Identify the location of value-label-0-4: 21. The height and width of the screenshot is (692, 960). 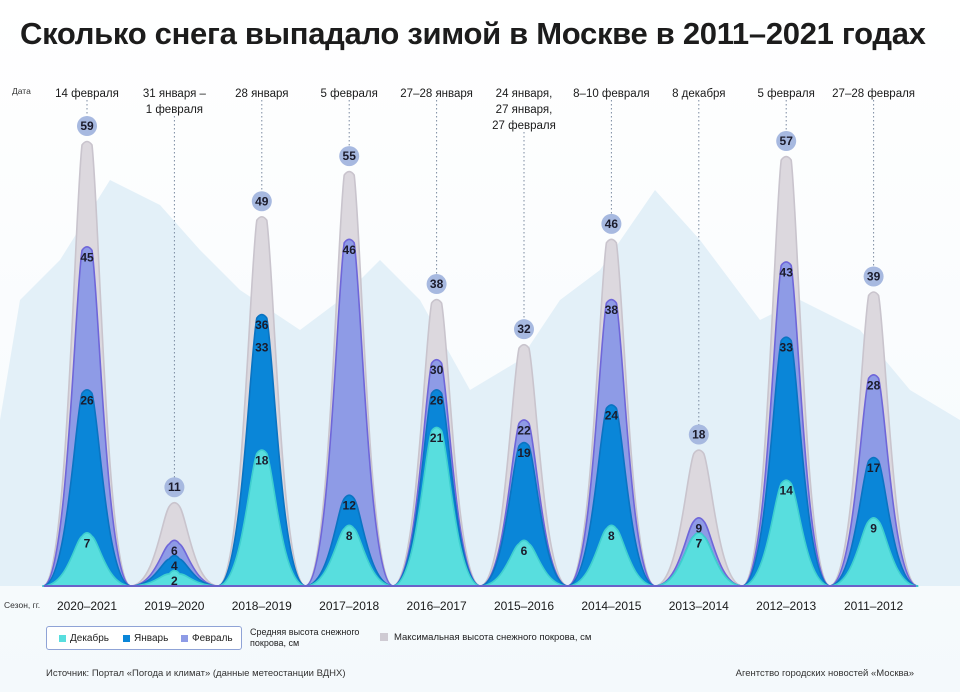
(437, 438).